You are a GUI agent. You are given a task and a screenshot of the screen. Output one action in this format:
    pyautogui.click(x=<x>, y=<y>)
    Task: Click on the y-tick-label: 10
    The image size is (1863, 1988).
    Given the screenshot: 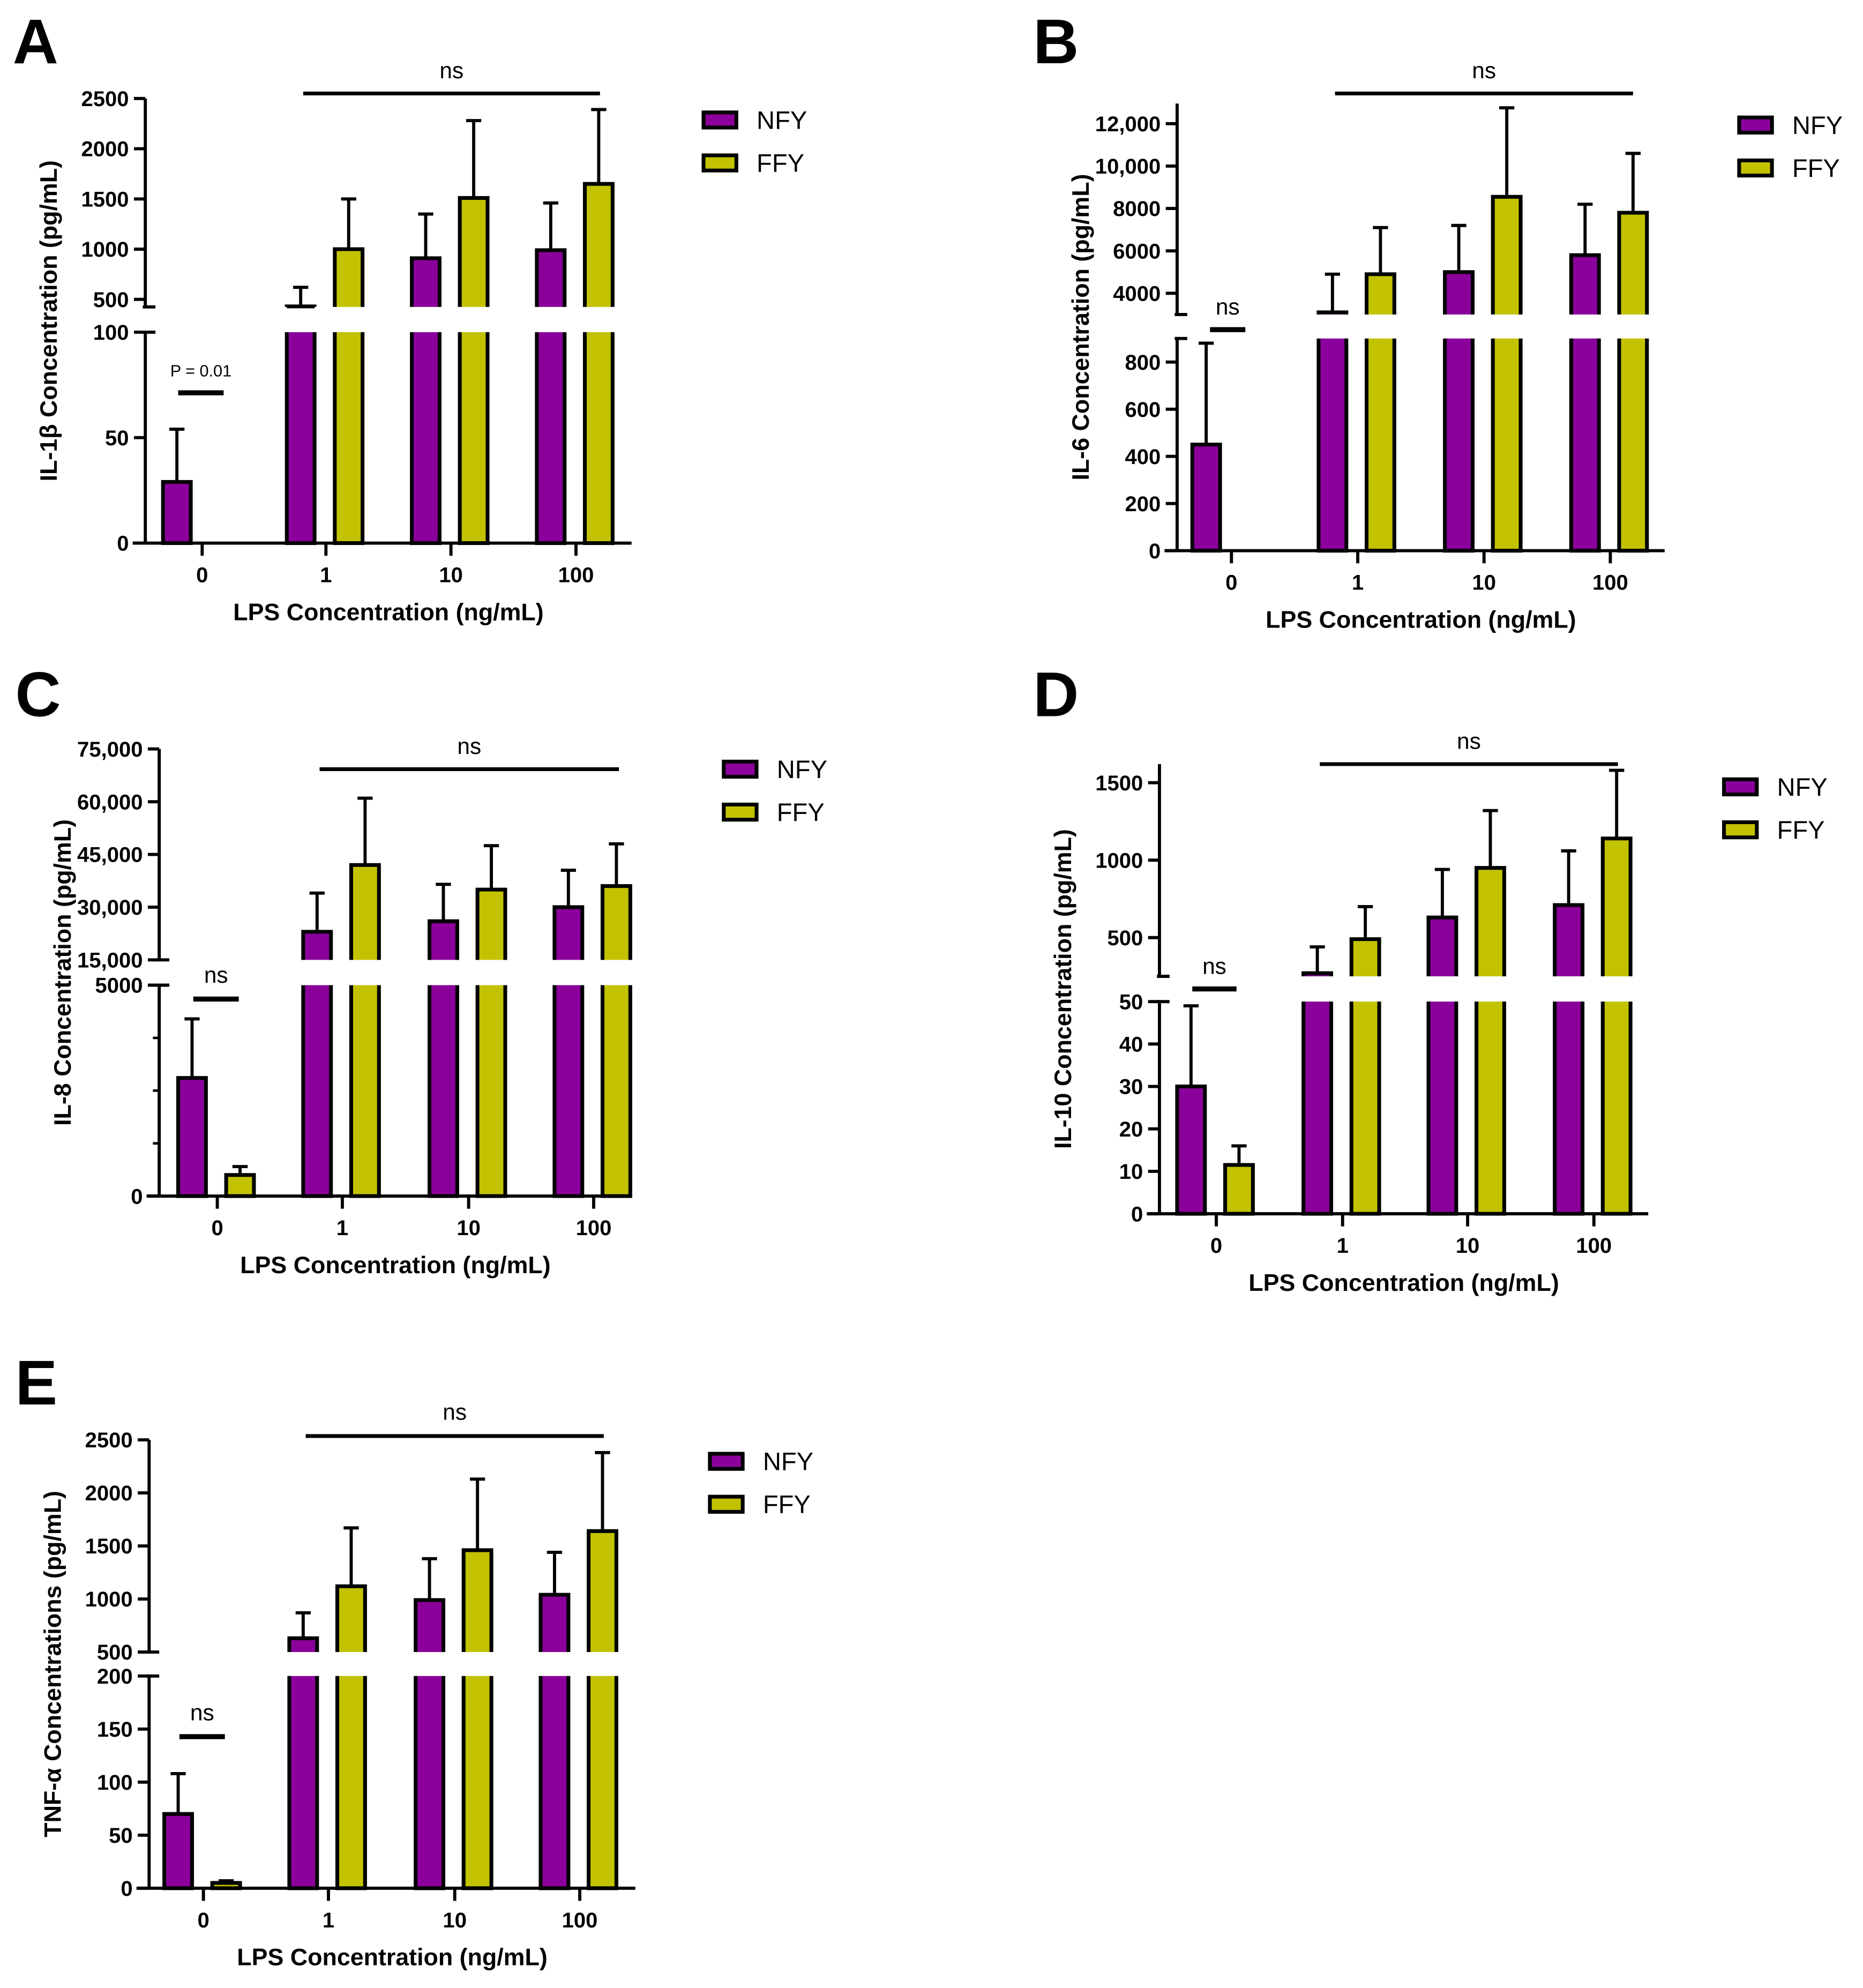 What is the action you would take?
    pyautogui.click(x=1131, y=1172)
    